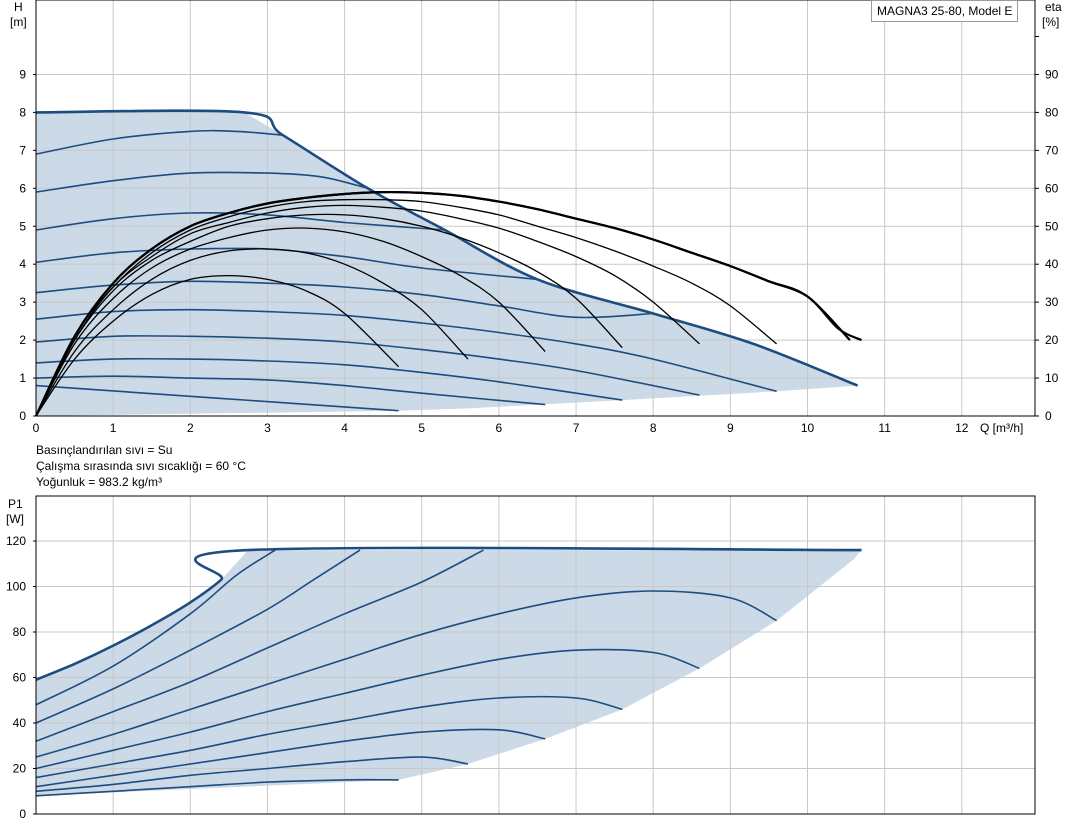 This screenshot has height=833, width=1071. What do you see at coordinates (18, 22) in the screenshot?
I see `y-axis-unit: [m]` at bounding box center [18, 22].